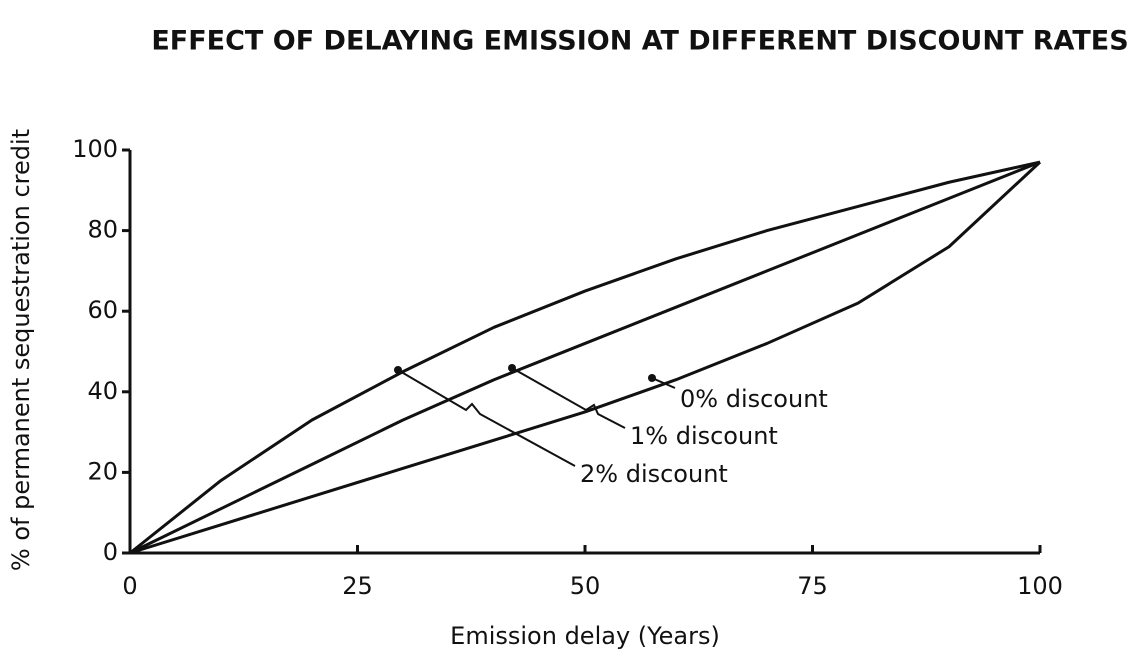  Describe the element at coordinates (102, 230) in the screenshot. I see `y-tick-label: 80` at that location.